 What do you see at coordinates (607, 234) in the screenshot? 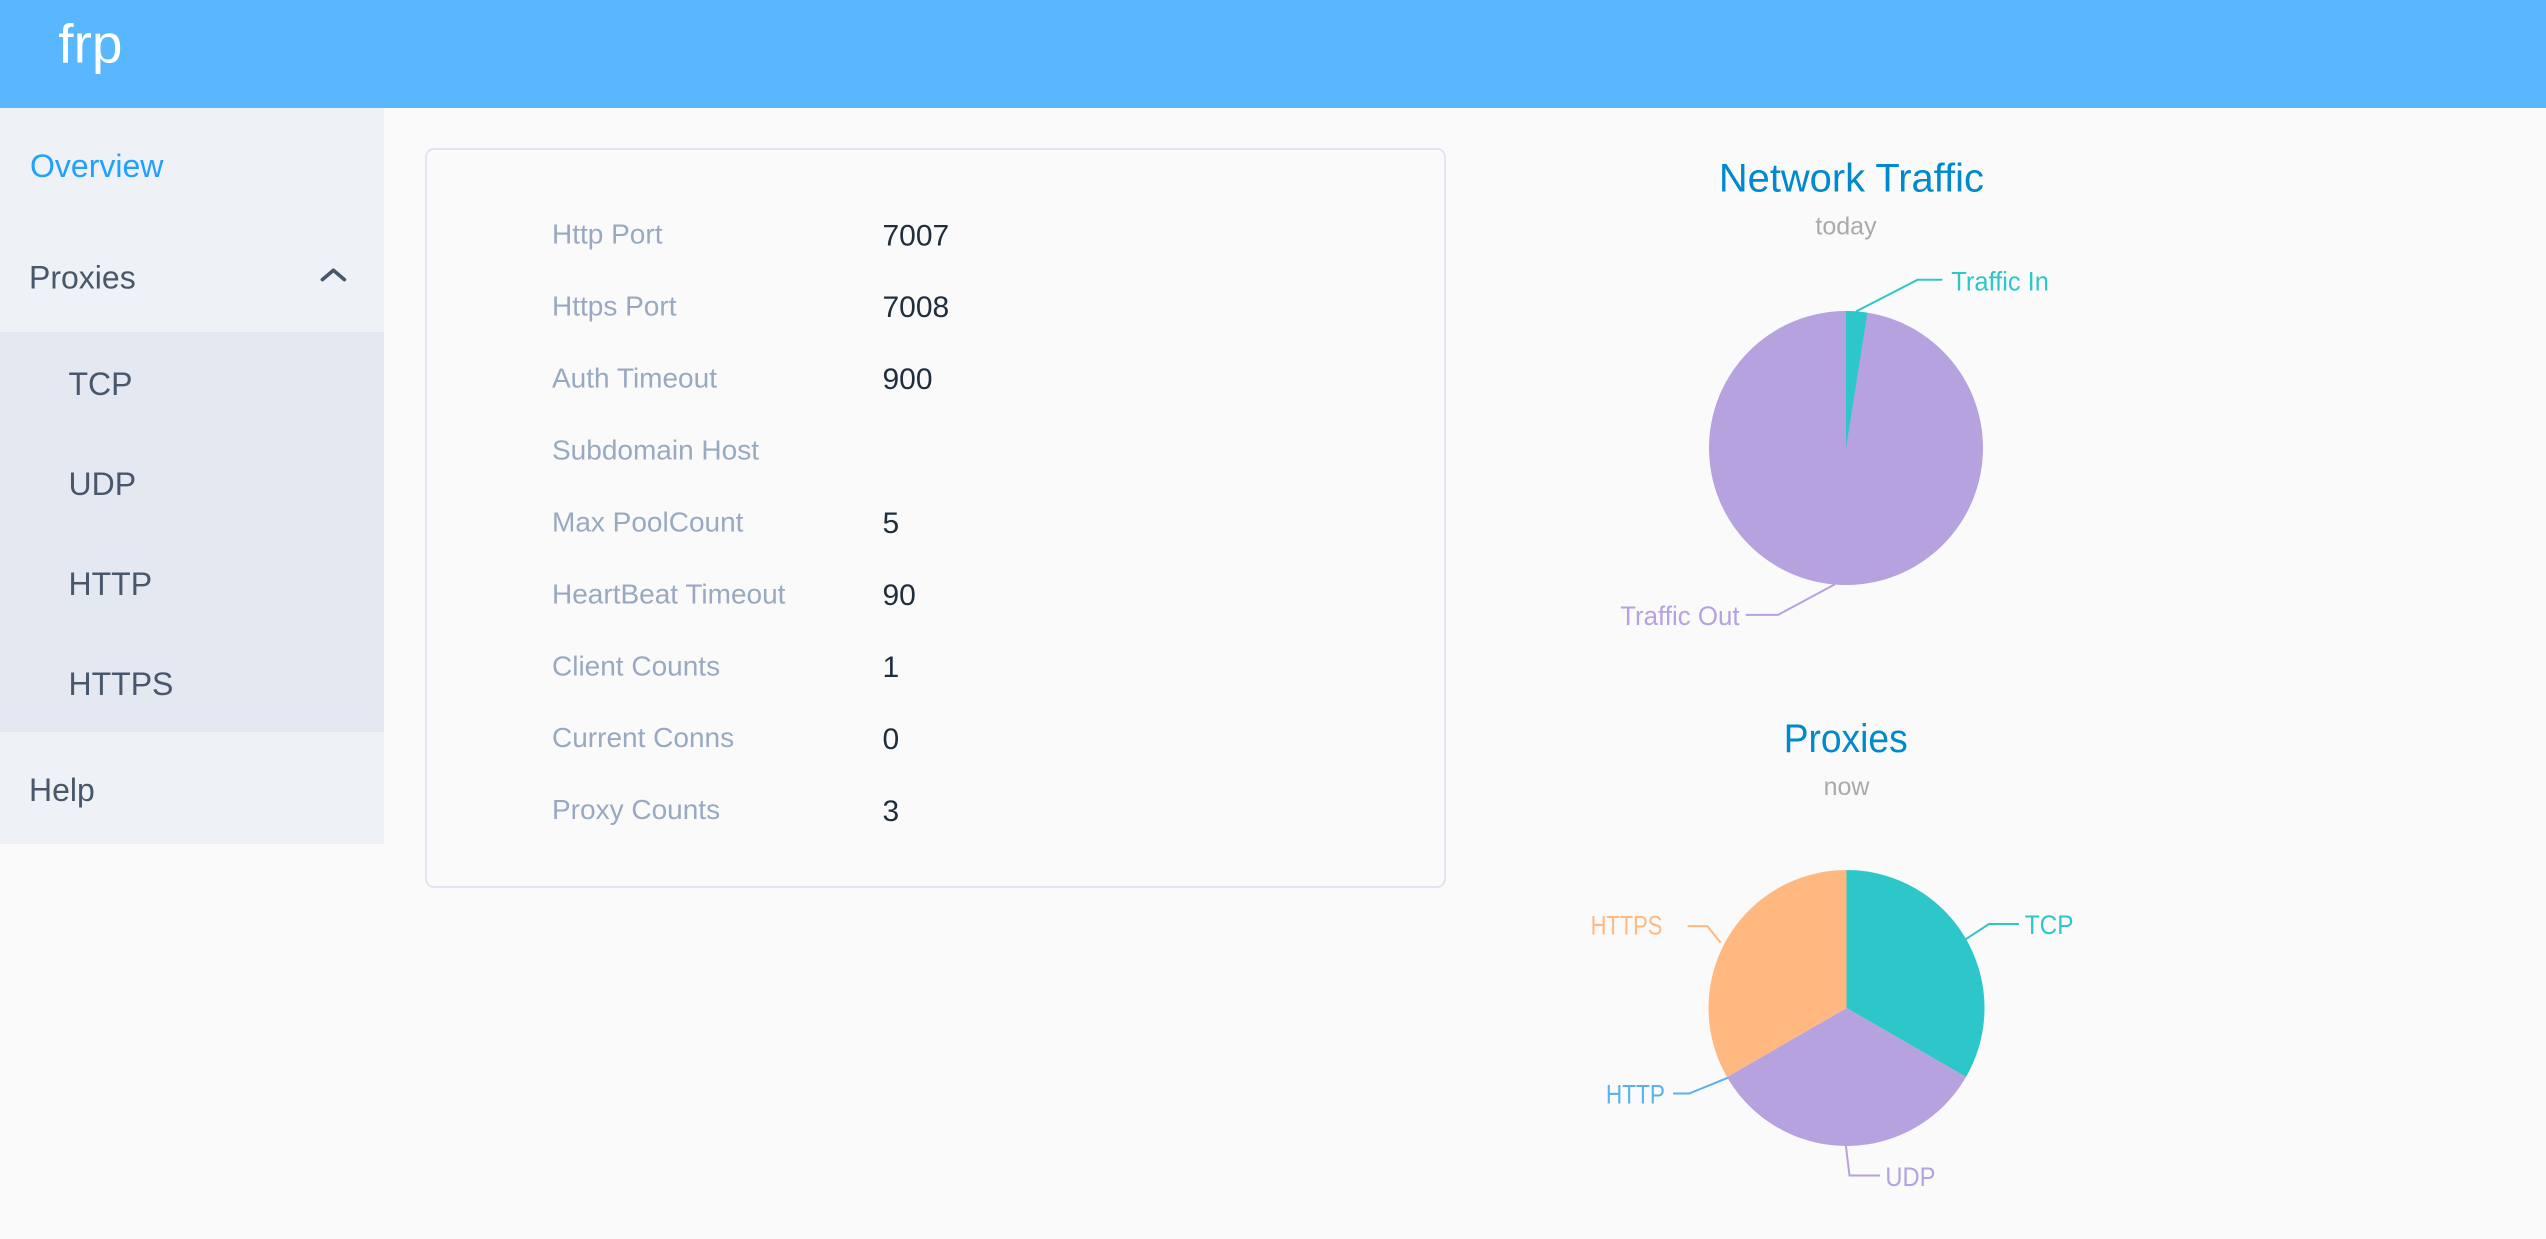
I see `svg-text: Http Port` at bounding box center [607, 234].